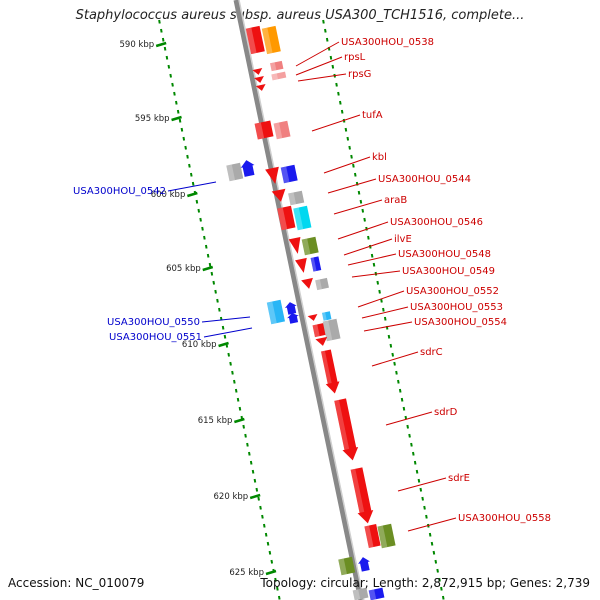 The height and width of the screenshot is (600, 600). What do you see at coordinates (372, 115) in the screenshot?
I see `gene-label: tufA` at bounding box center [372, 115].